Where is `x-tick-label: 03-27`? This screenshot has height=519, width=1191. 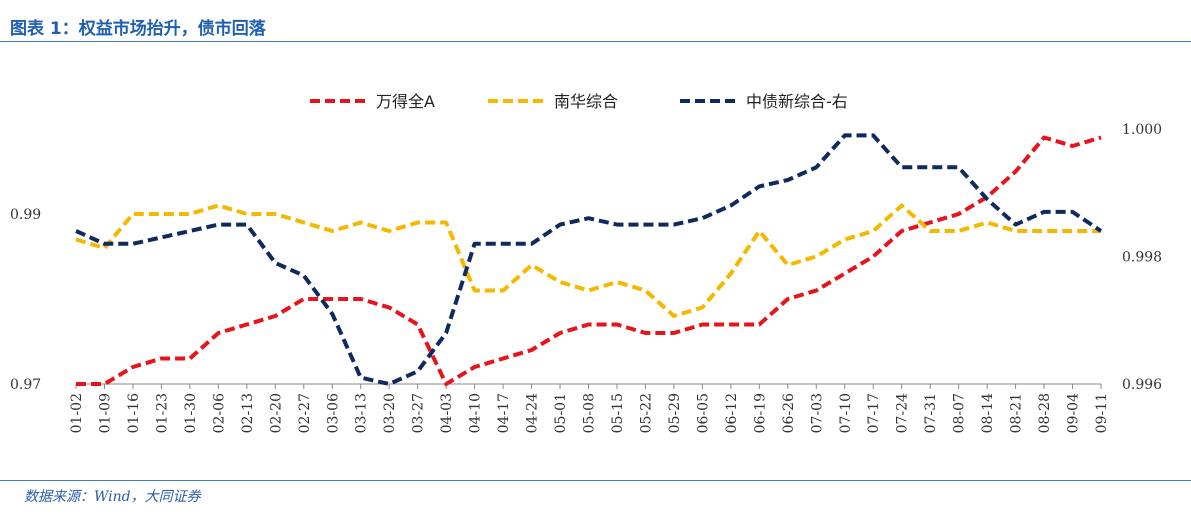
x-tick-label: 03-27 is located at coordinates (419, 413).